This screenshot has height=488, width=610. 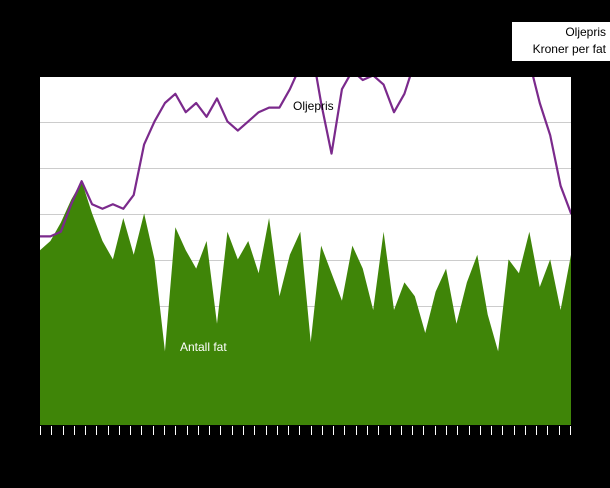 I want to click on x-axis-ticks, so click(x=305, y=431).